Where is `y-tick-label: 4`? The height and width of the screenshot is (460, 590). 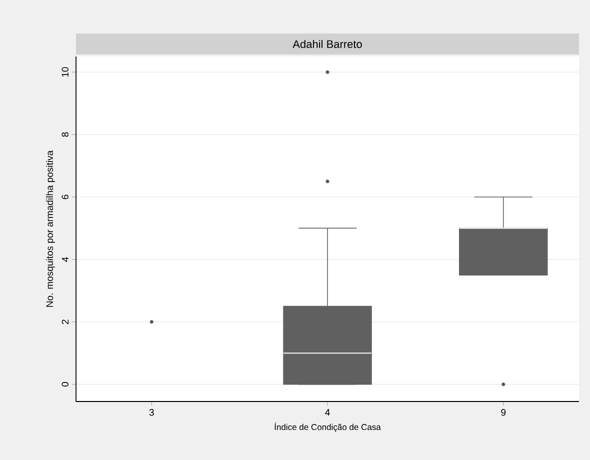 y-tick-label: 4 is located at coordinates (65, 259).